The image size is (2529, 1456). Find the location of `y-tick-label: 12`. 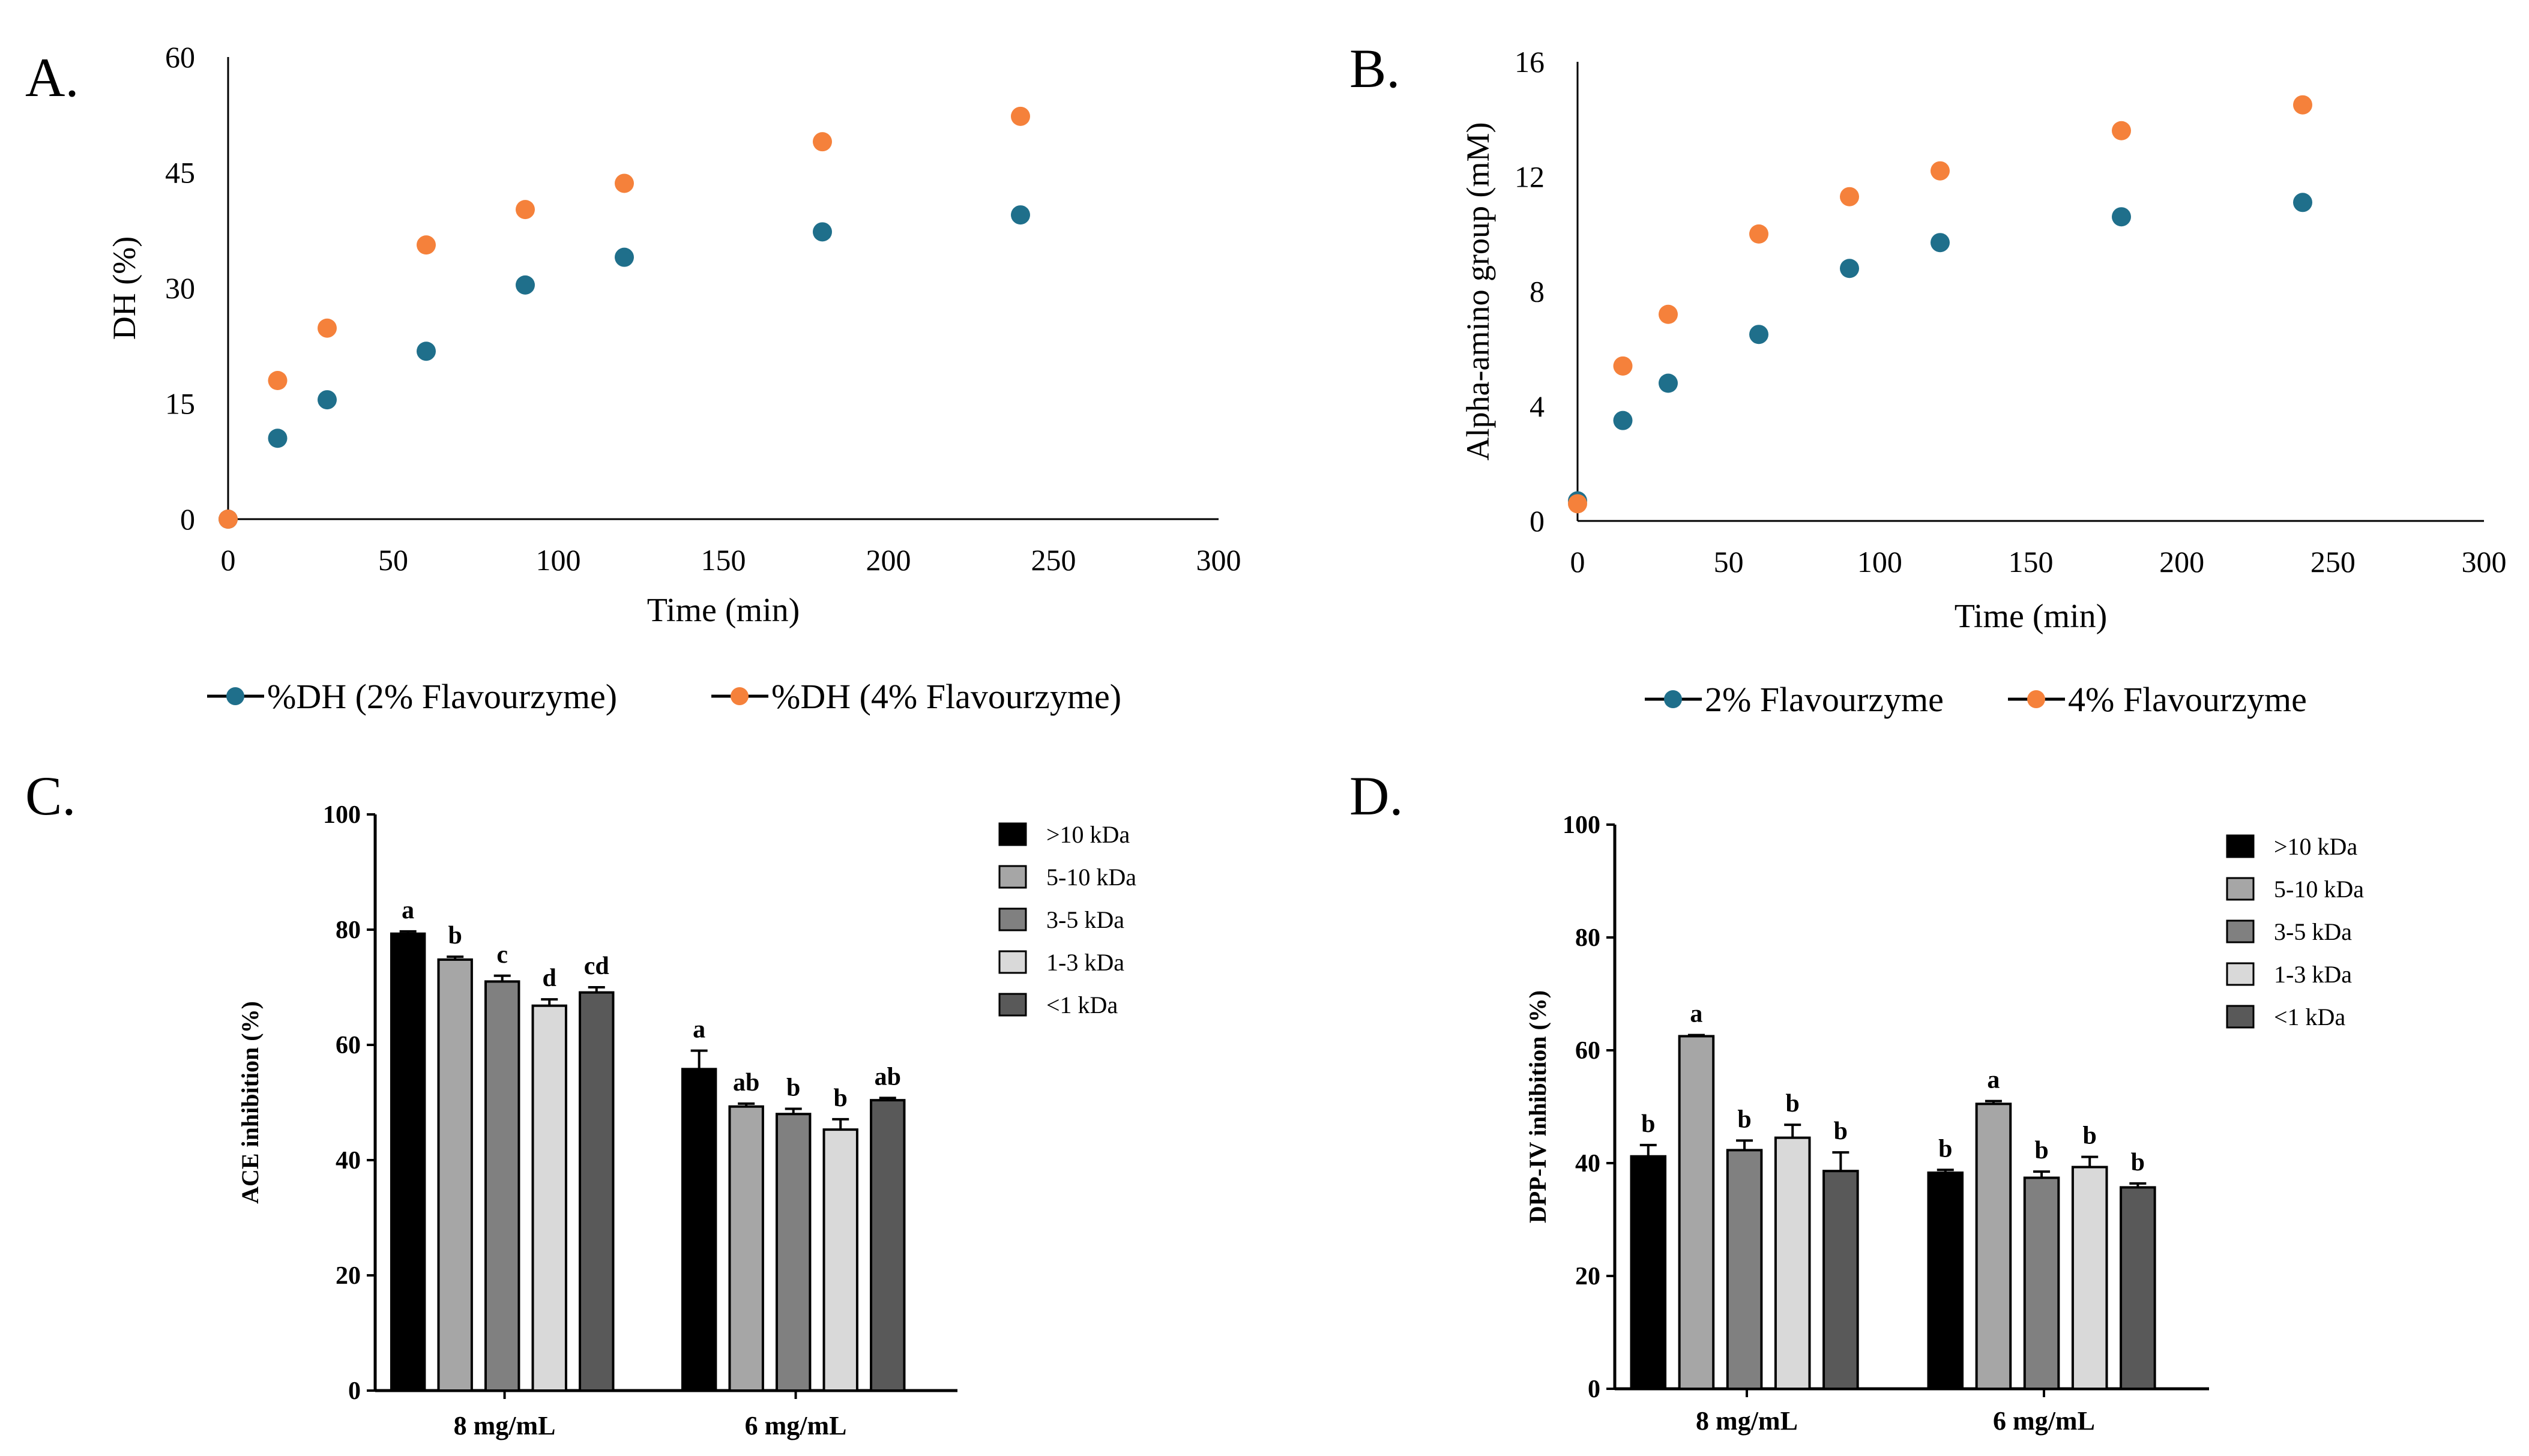

y-tick-label: 12 is located at coordinates (1530, 176).